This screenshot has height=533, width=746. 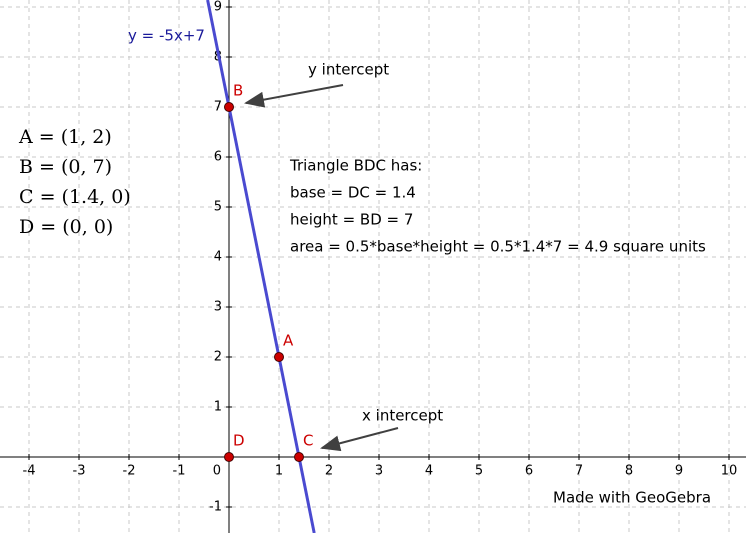 What do you see at coordinates (218, 257) in the screenshot?
I see `y-tick-label: 4` at bounding box center [218, 257].